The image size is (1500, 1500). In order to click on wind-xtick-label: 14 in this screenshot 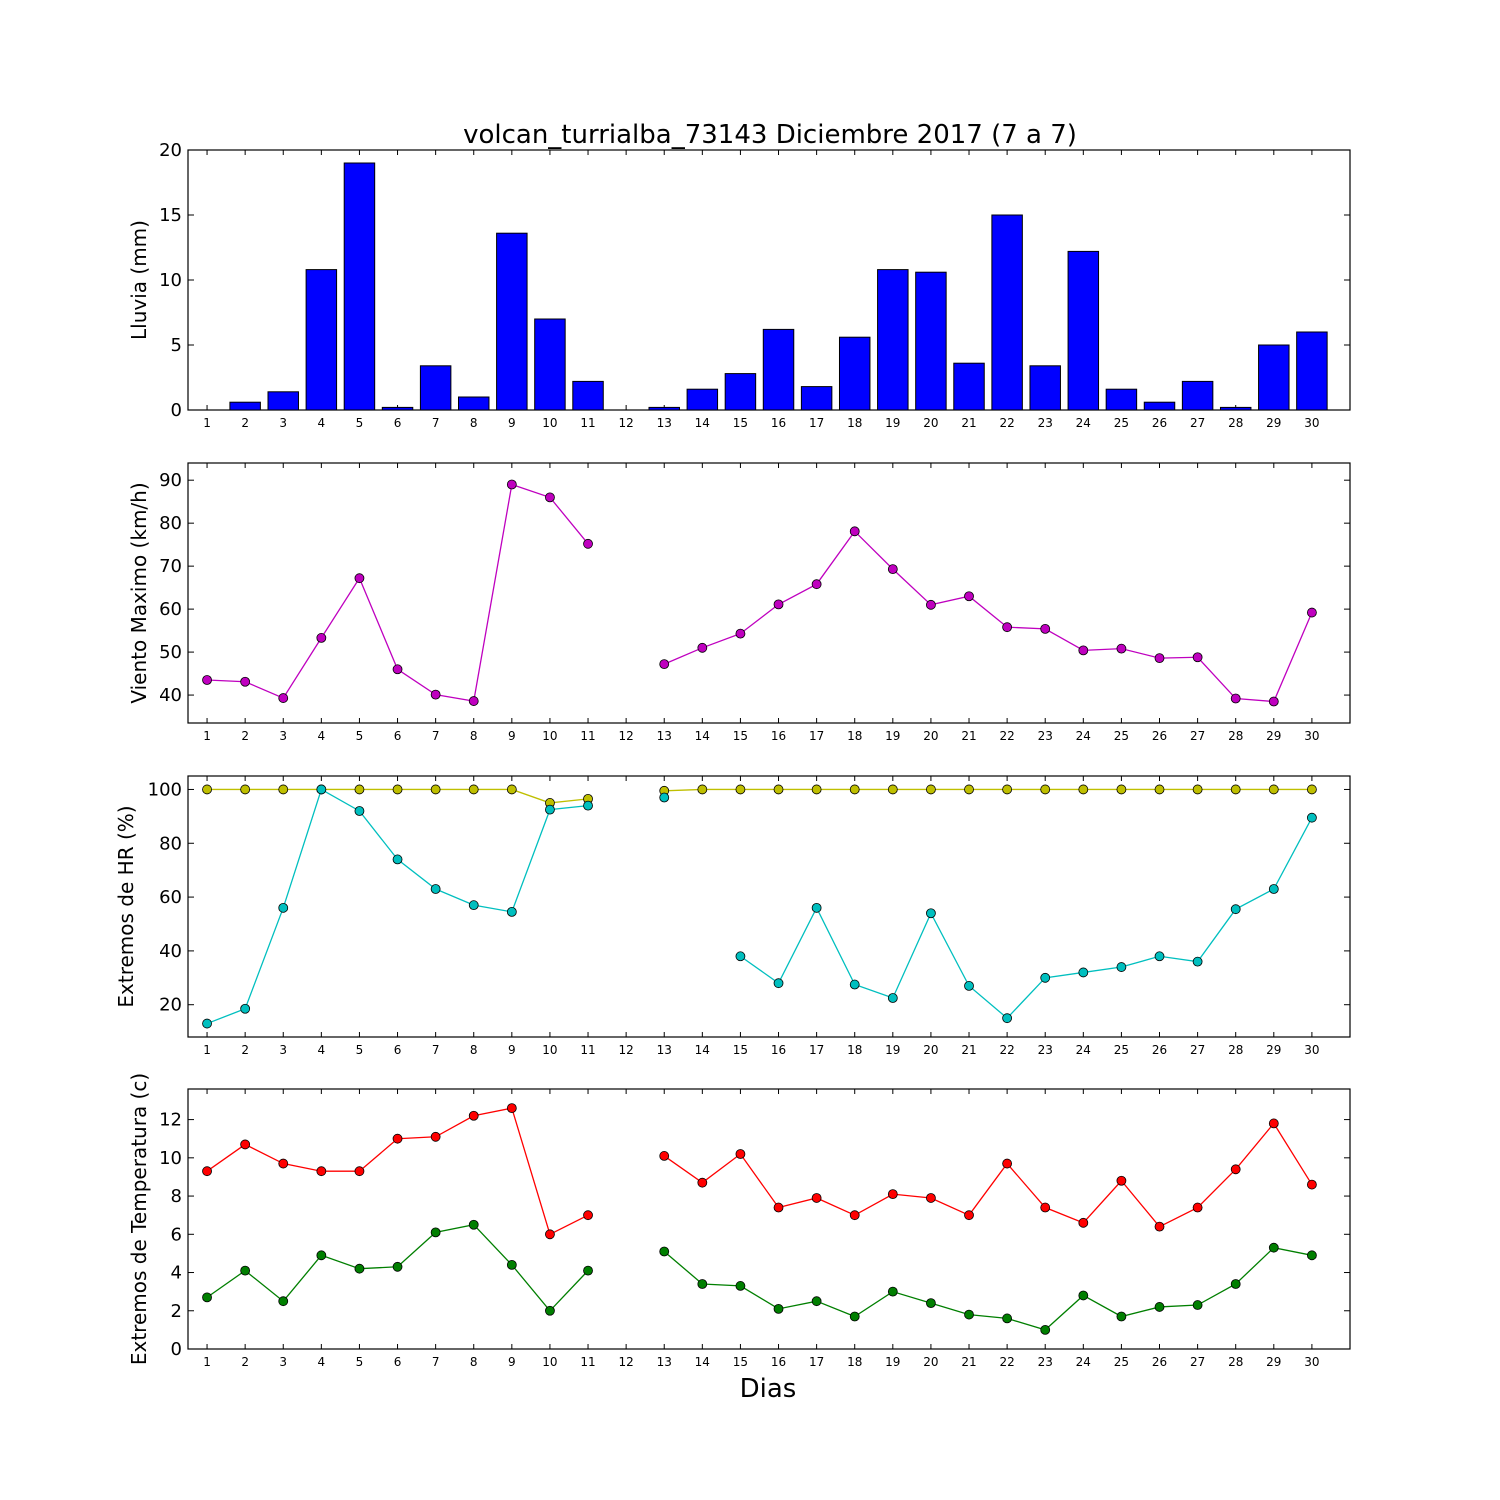, I will do `click(702, 736)`.